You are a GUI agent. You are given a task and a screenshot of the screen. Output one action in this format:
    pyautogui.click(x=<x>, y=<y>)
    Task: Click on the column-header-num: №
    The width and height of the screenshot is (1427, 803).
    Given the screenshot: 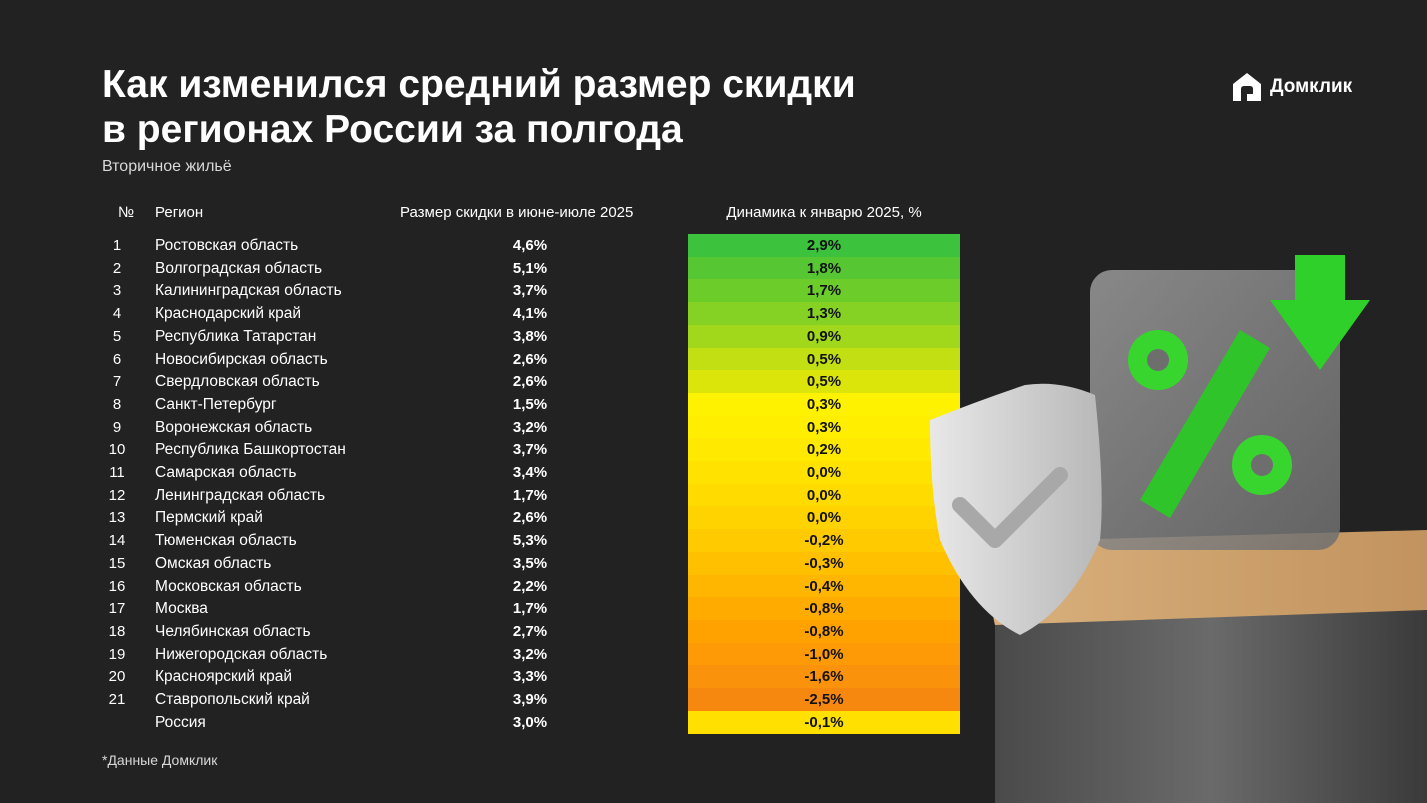 What is the action you would take?
    pyautogui.click(x=126, y=212)
    